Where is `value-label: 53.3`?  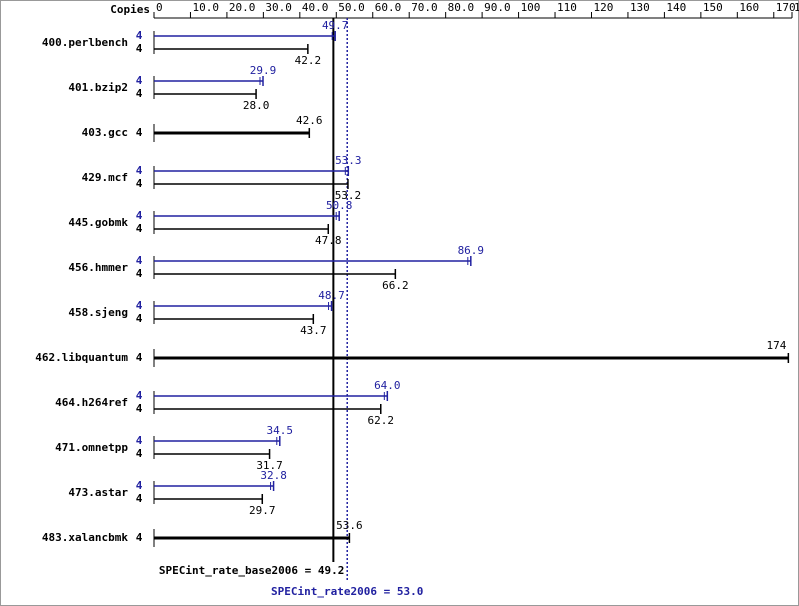 value-label: 53.3 is located at coordinates (348, 160).